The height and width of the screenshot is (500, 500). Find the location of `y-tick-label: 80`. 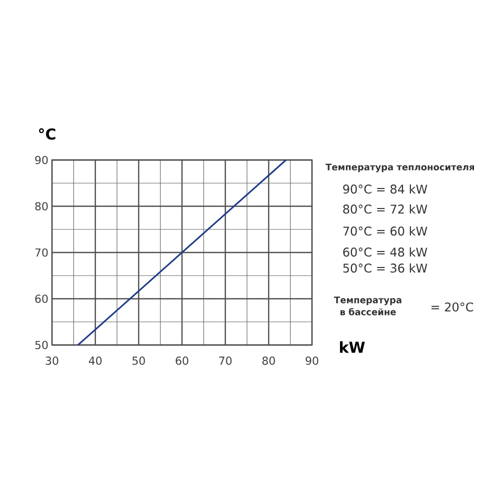

y-tick-label: 80 is located at coordinates (41, 206).